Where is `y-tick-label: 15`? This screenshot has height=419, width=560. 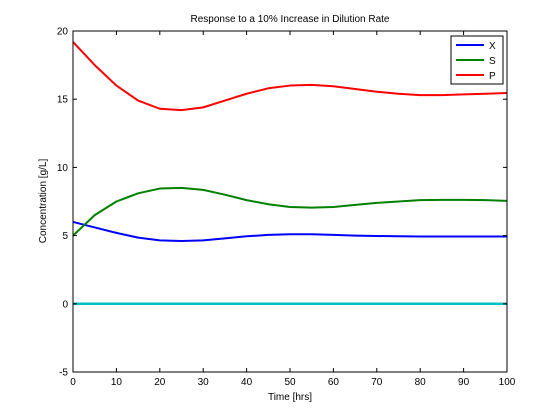 y-tick-label: 15 is located at coordinates (63, 100).